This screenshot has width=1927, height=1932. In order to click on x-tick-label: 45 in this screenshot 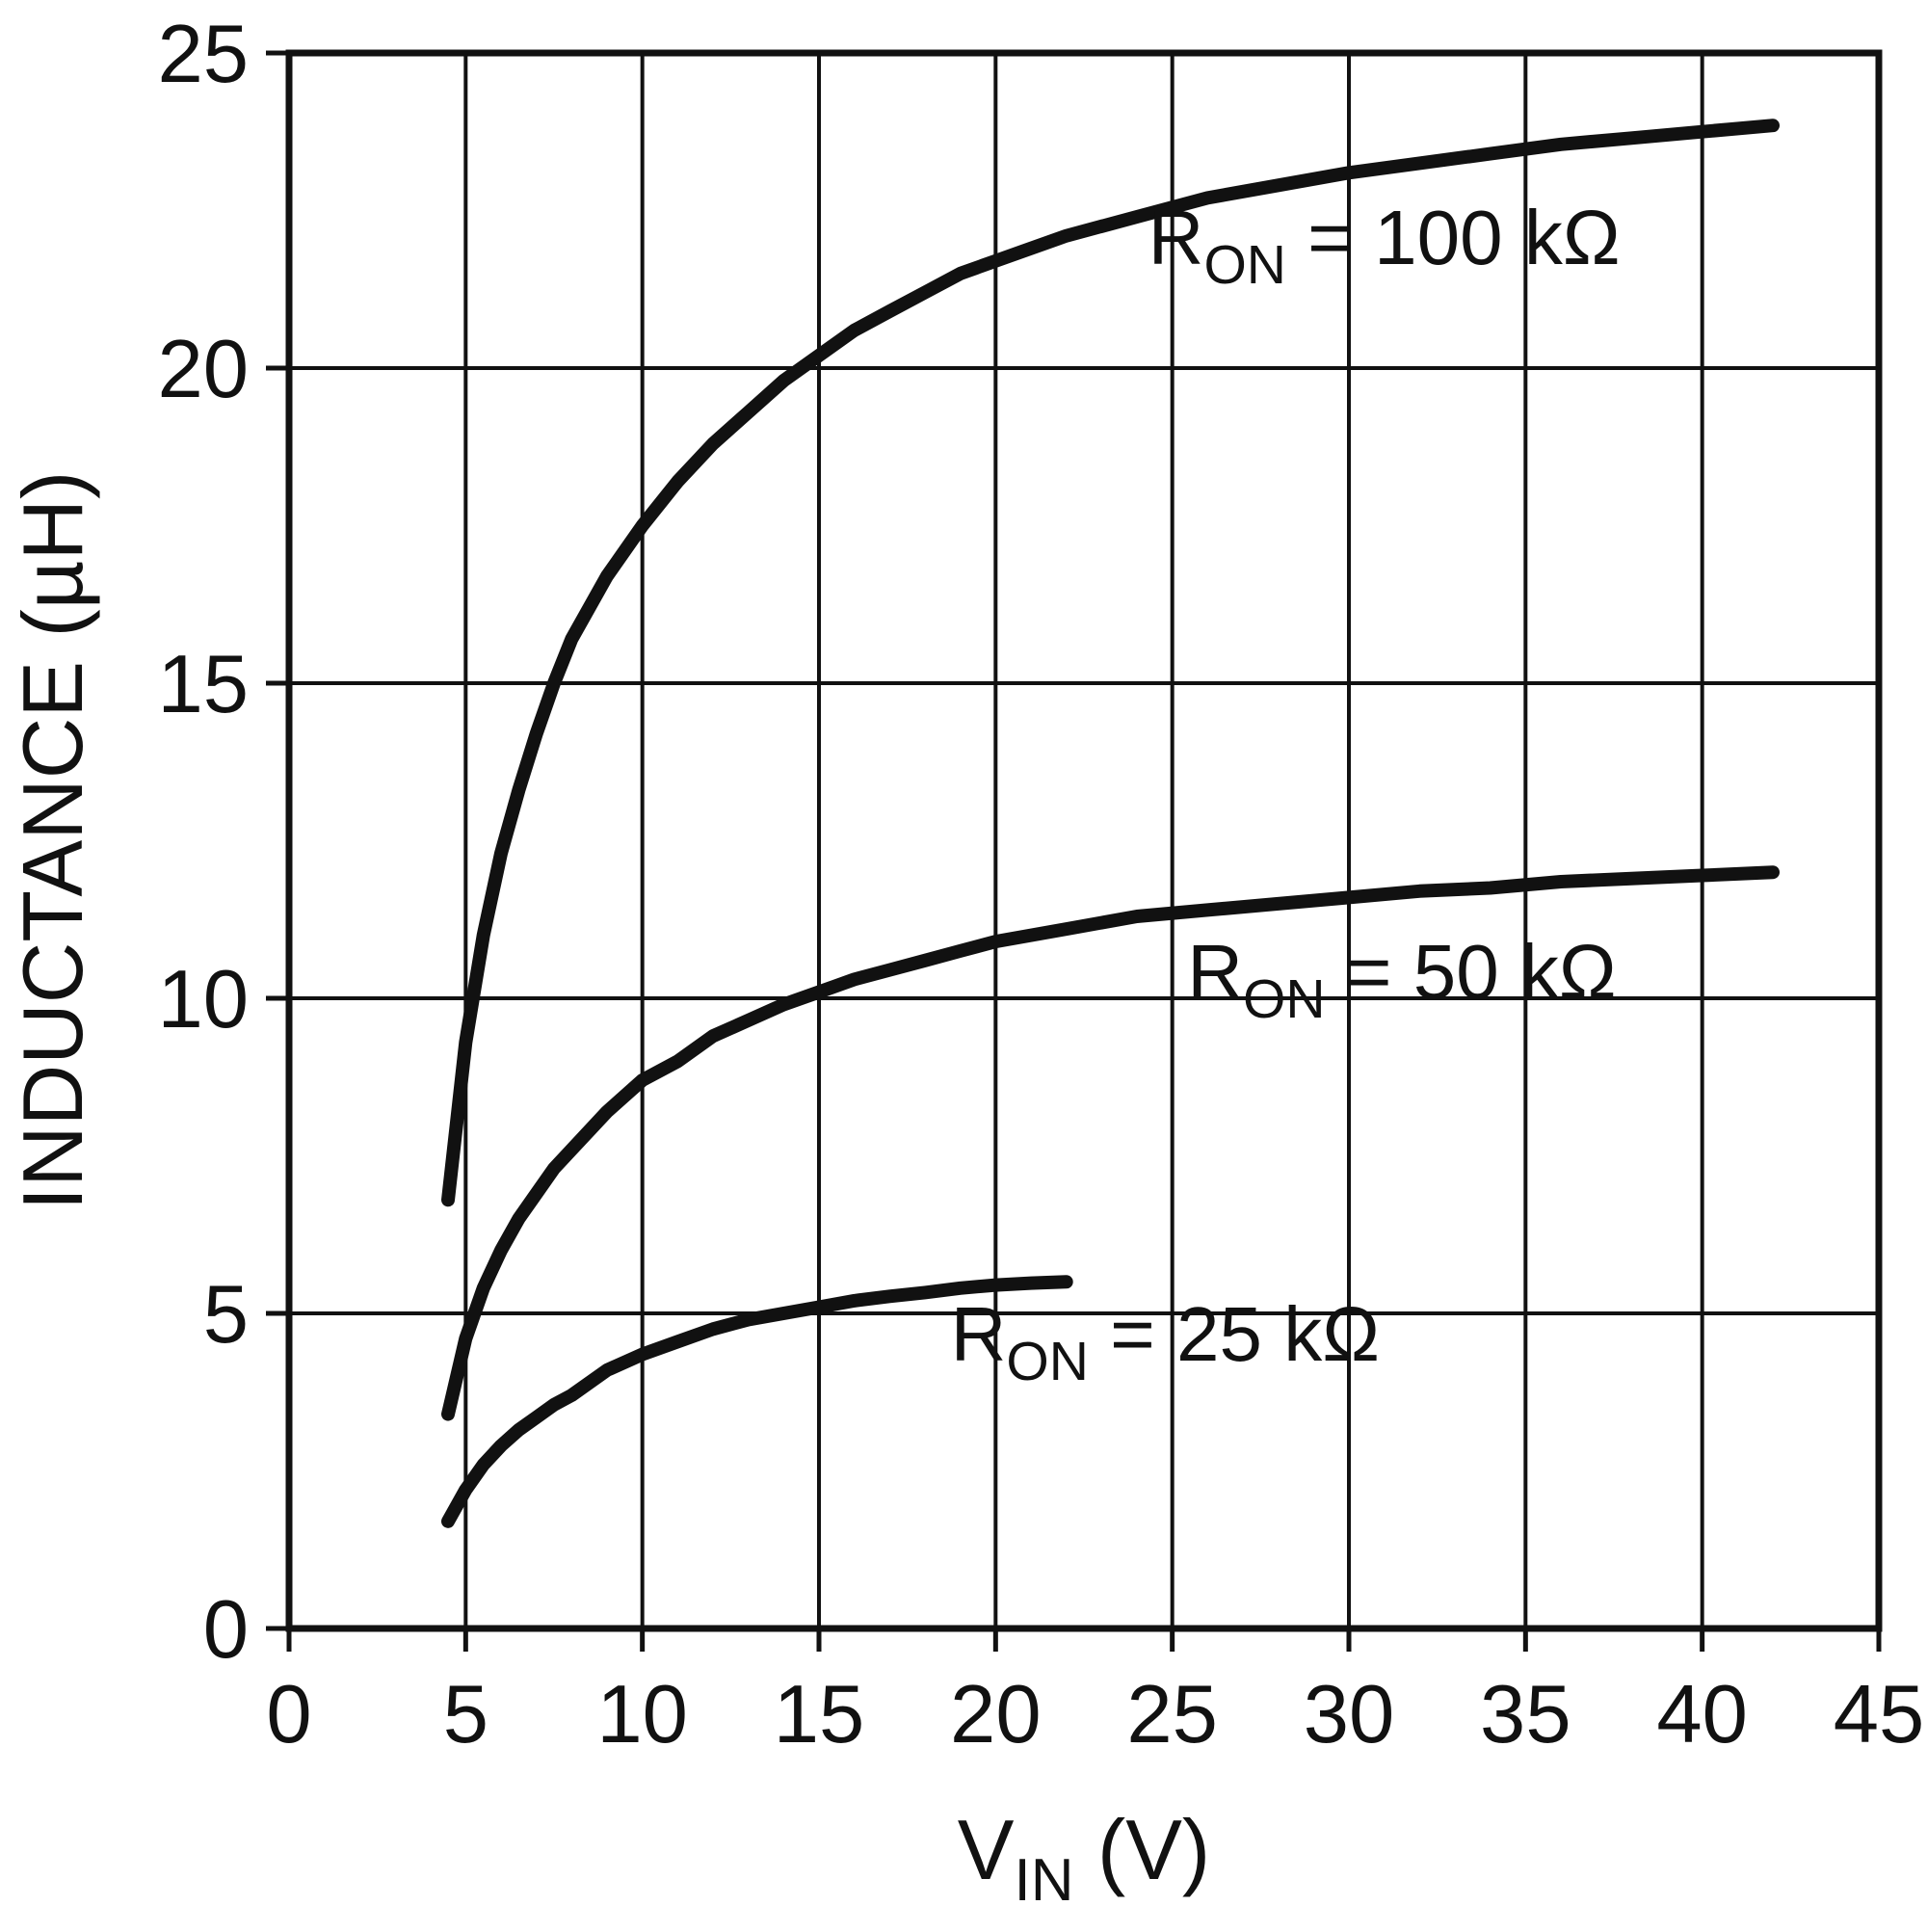, I will do `click(1880, 1714)`.